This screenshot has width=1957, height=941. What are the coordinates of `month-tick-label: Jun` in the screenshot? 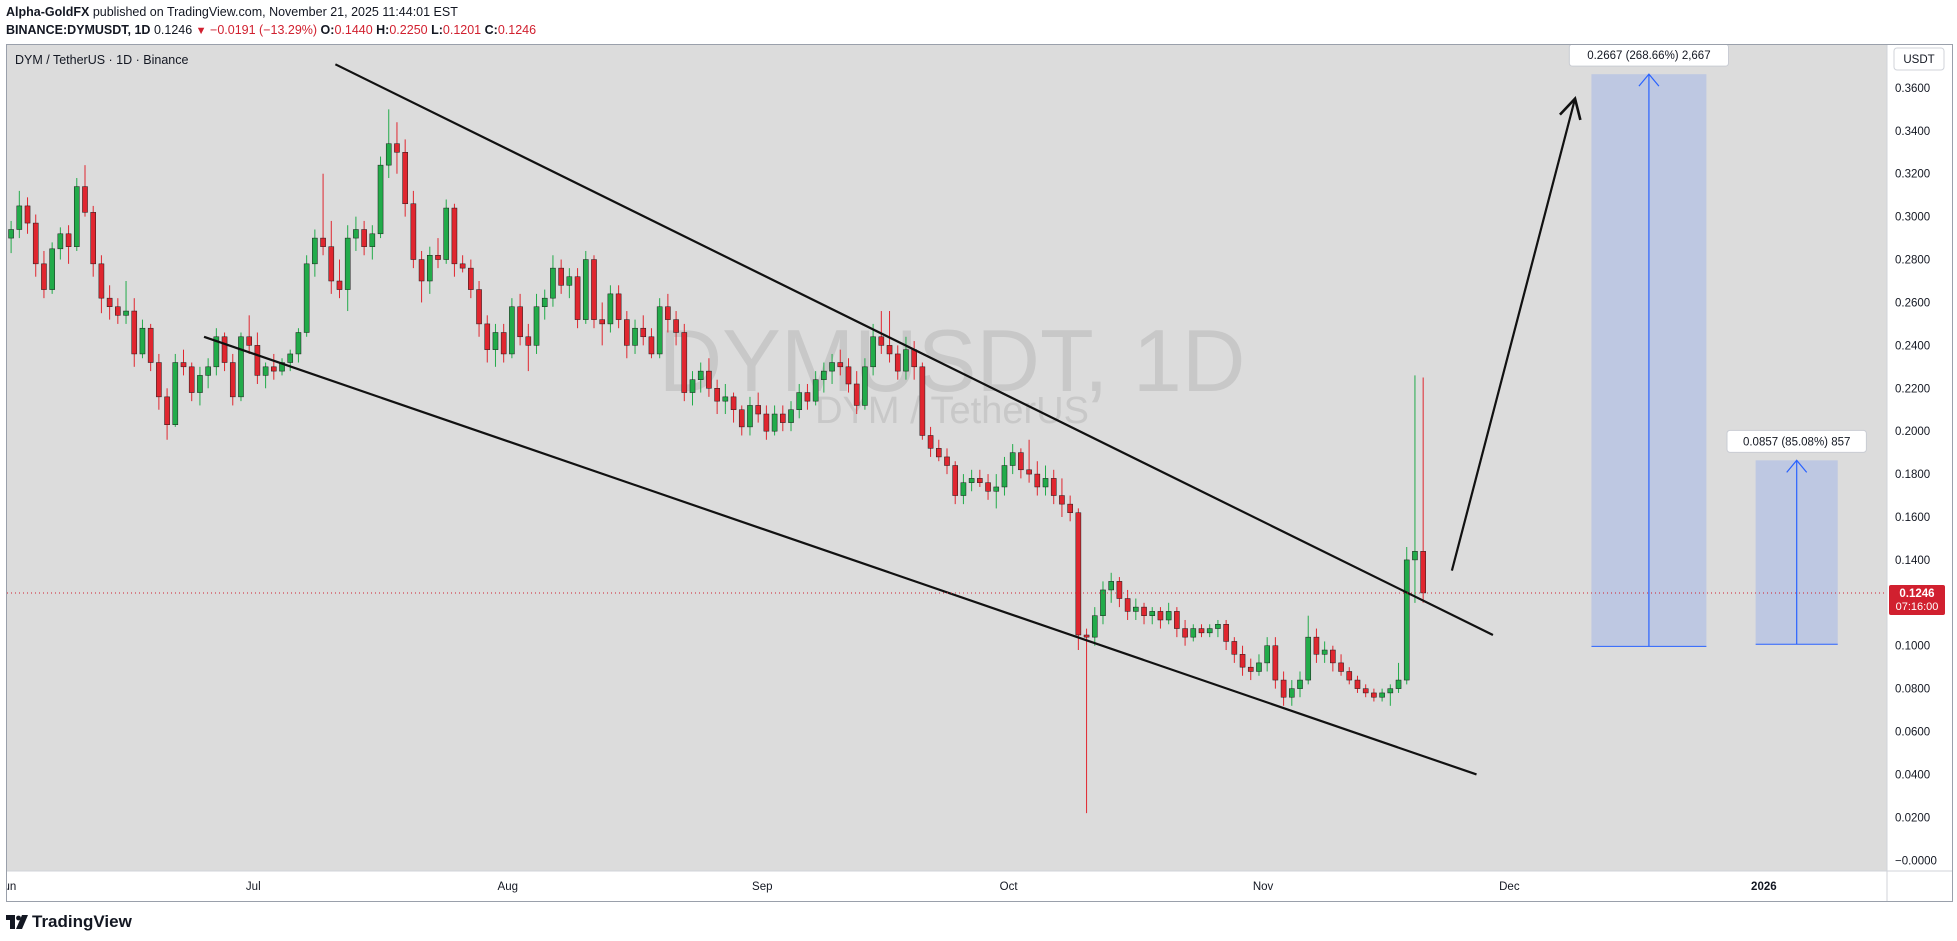 It's located at (11, 887).